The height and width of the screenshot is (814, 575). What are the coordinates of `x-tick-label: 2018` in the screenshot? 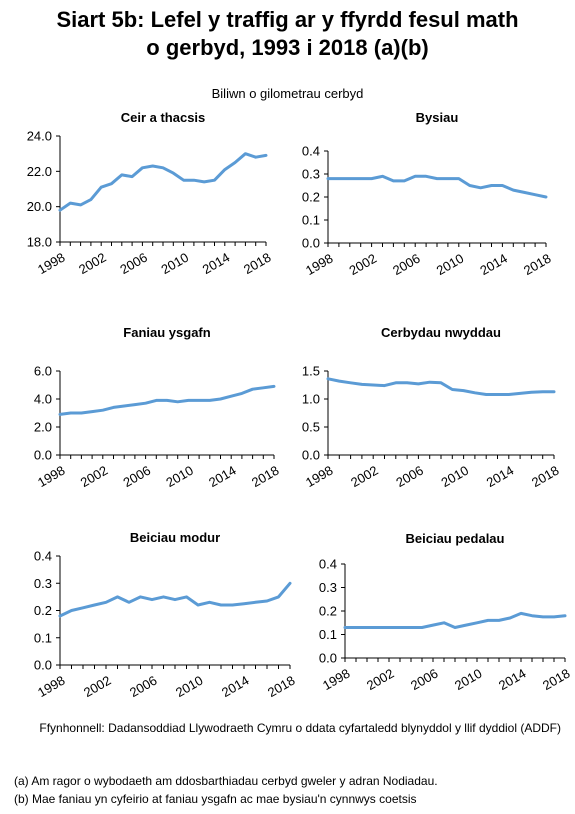 It's located at (556, 679).